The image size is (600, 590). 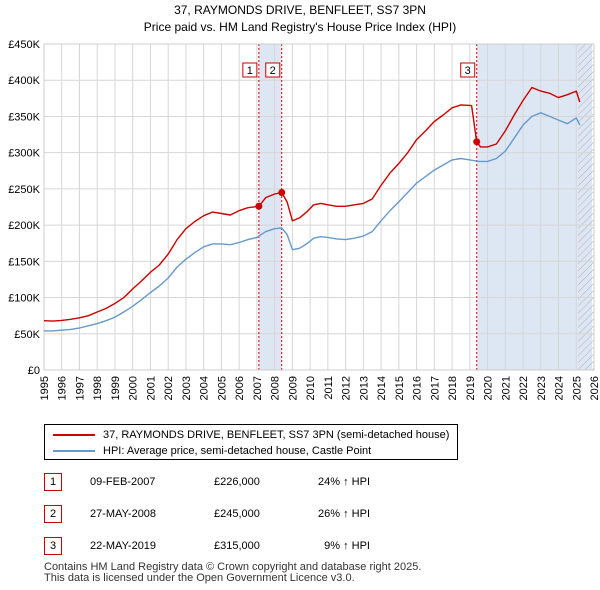 What do you see at coordinates (560, 388) in the screenshot?
I see `x-tick-label: 2024` at bounding box center [560, 388].